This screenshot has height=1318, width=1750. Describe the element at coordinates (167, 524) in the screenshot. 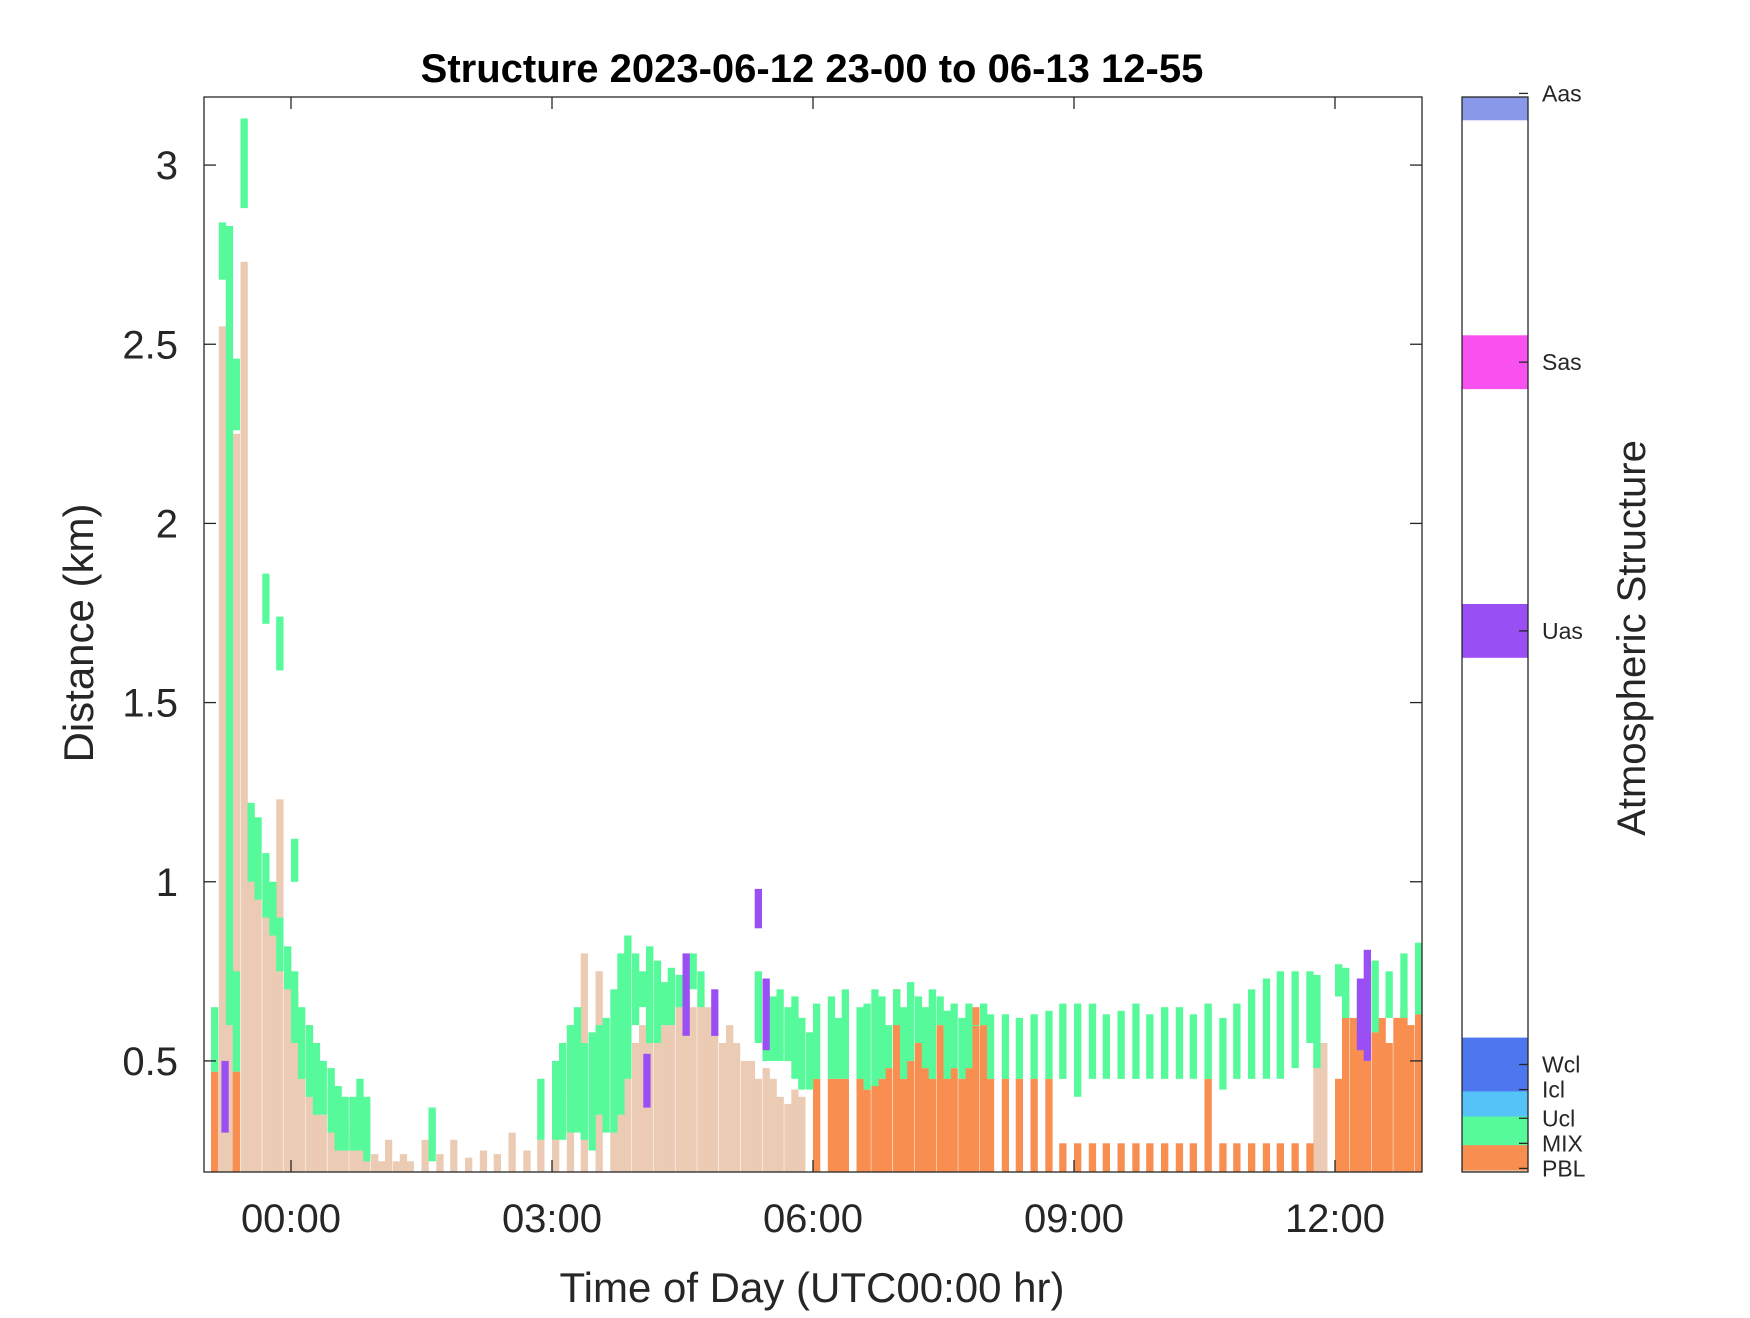

I see `y-tick-label: 2` at that location.